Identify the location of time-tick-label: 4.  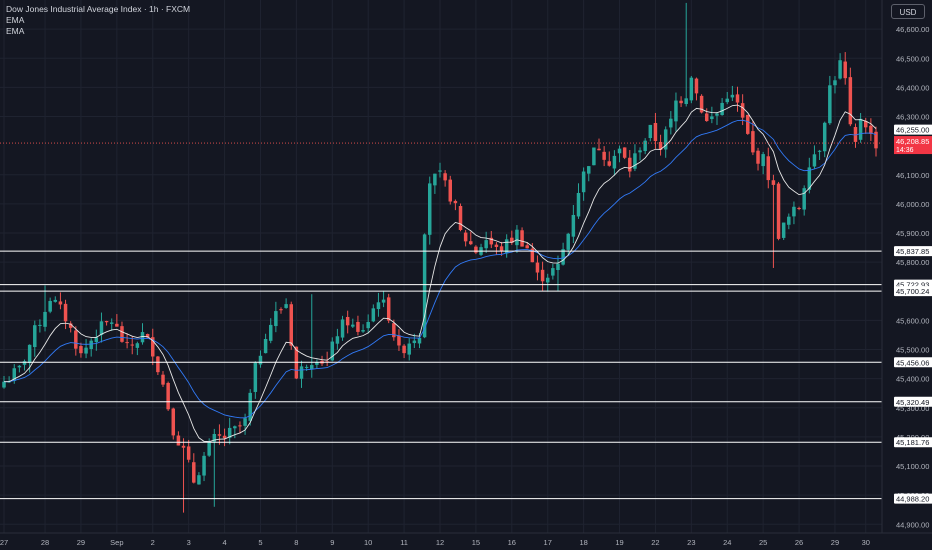
(224, 542).